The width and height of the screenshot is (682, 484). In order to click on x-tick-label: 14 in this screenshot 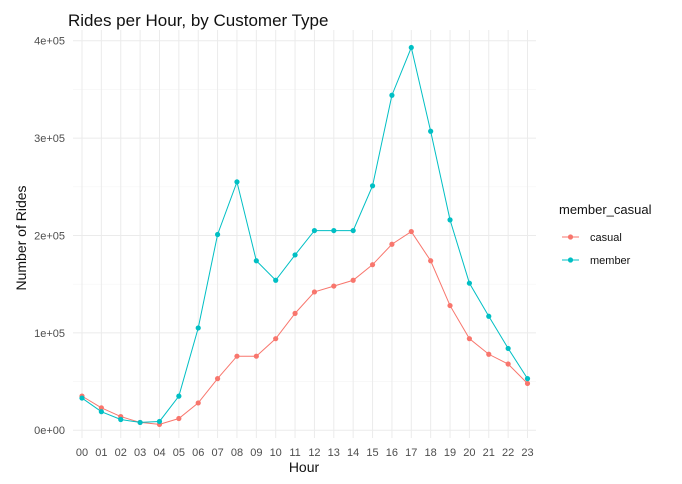, I will do `click(353, 453)`.